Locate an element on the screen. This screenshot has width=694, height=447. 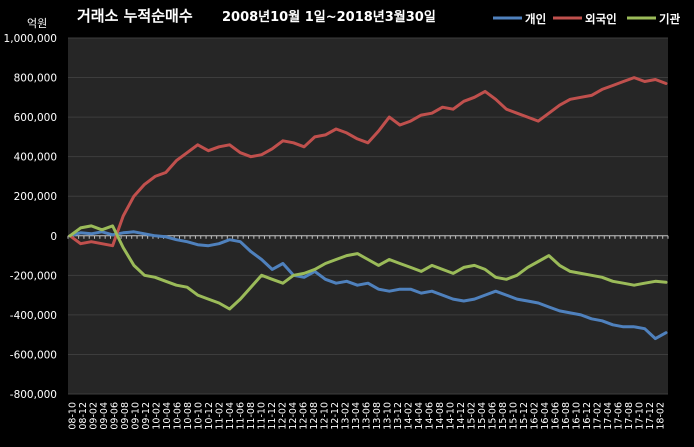
x-tick-label: 16-10 is located at coordinates (577, 416).